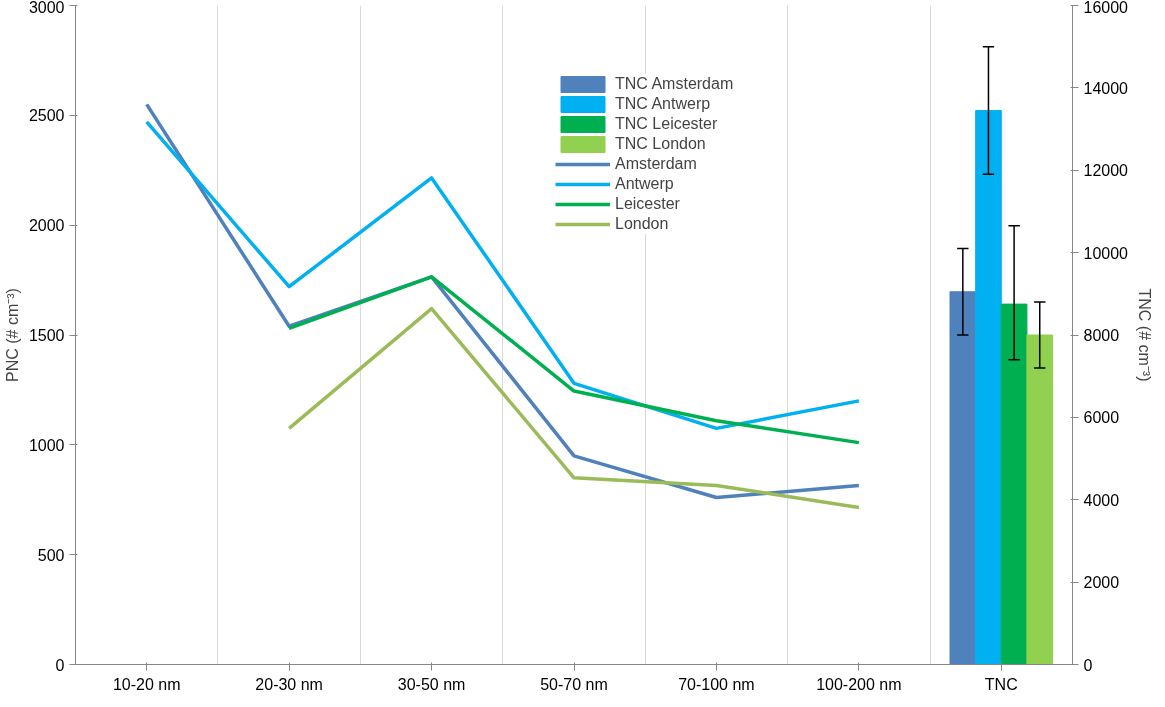  I want to click on x-tick-label: 10-20 nm, so click(146, 684).